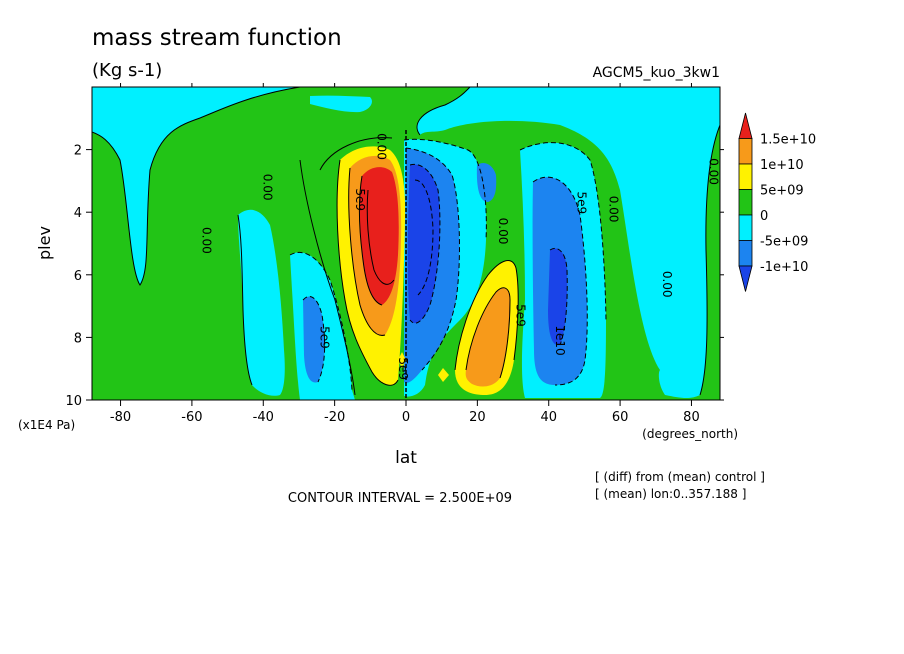 The width and height of the screenshot is (904, 654). Describe the element at coordinates (120, 417) in the screenshot. I see `x-tick-label: -80` at that location.